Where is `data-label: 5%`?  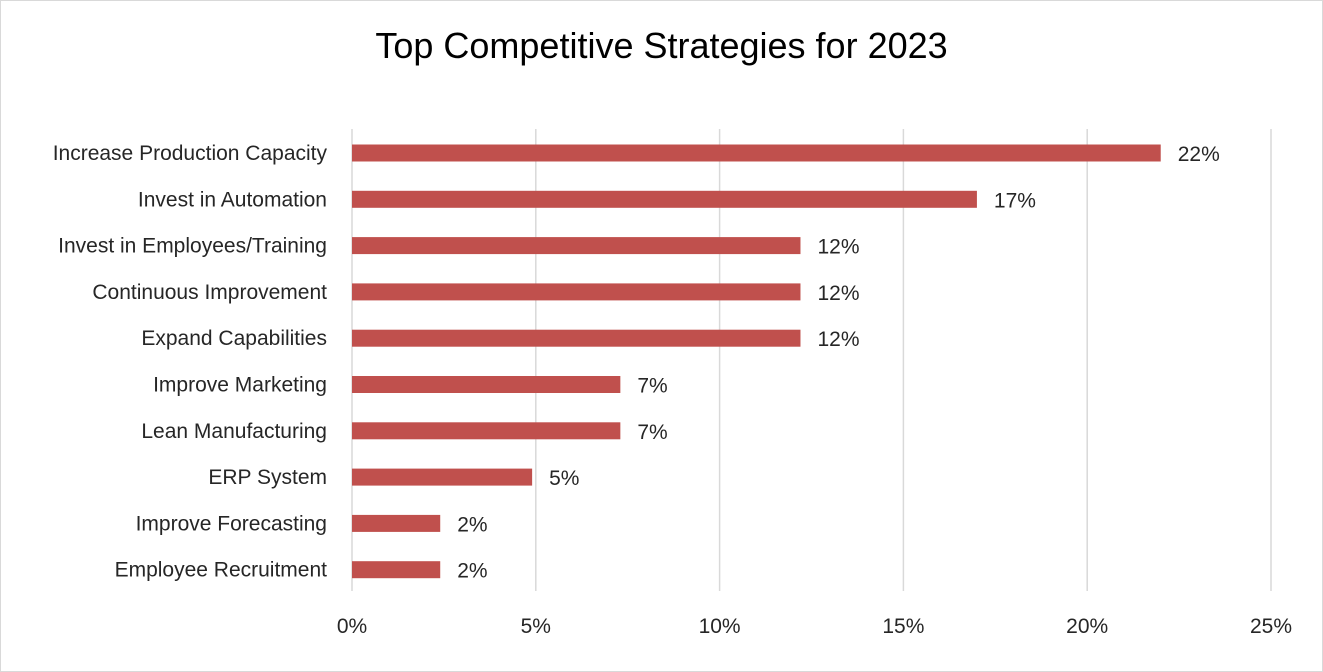
data-label: 5% is located at coordinates (564, 478).